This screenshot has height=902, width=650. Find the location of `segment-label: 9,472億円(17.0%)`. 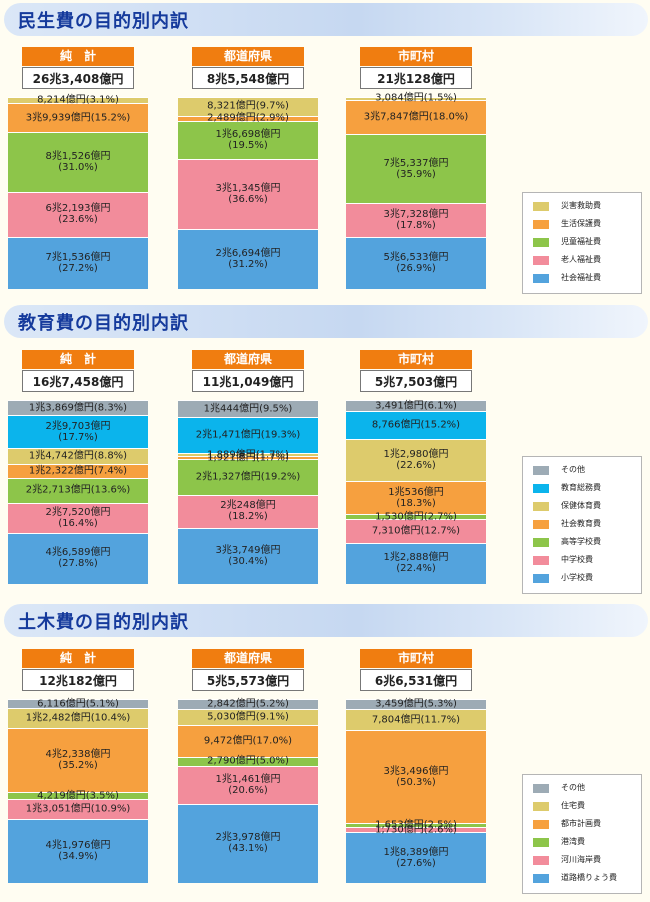

segment-label: 9,472億円(17.0%) is located at coordinates (248, 741).